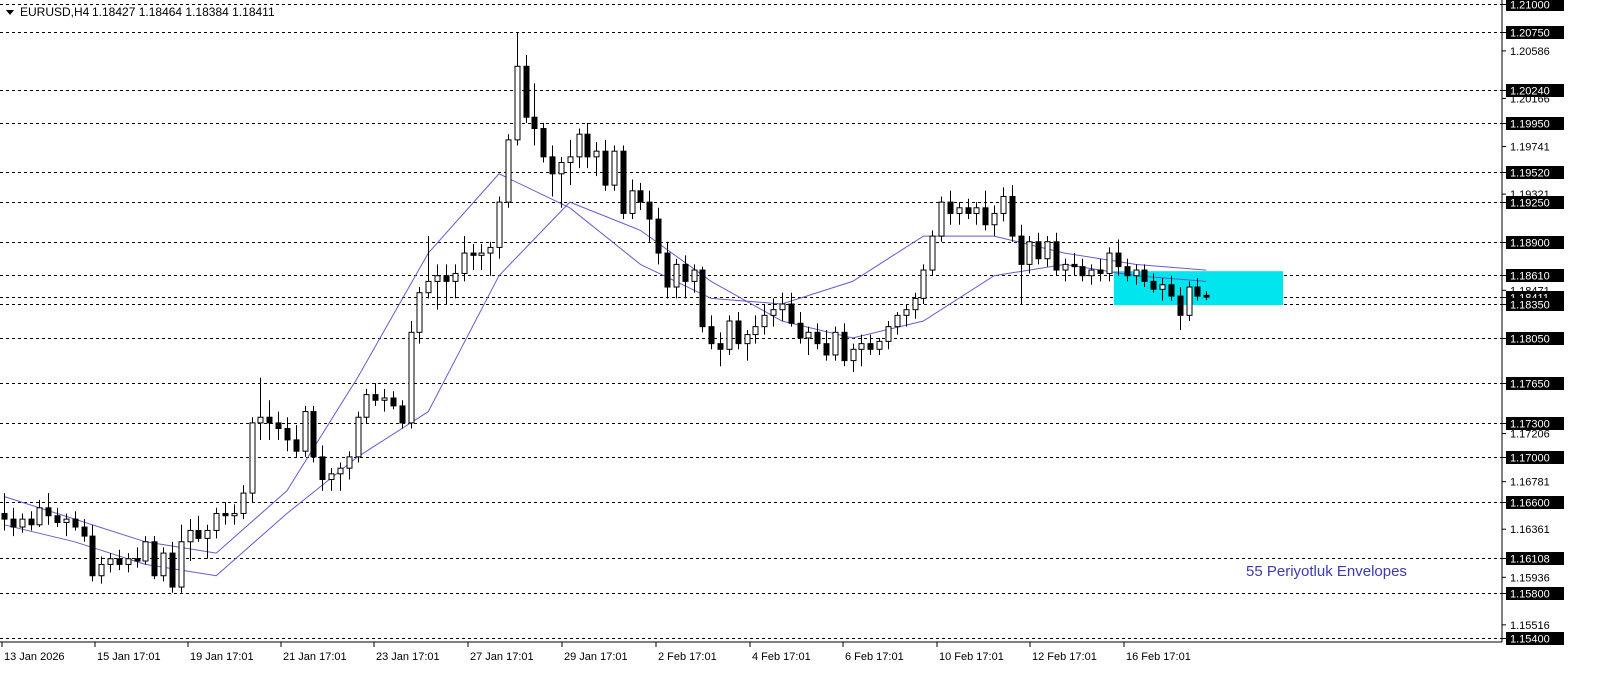 This screenshot has width=1606, height=689. Describe the element at coordinates (1530, 560) in the screenshot. I see `price-level-label: 1.16108` at that location.